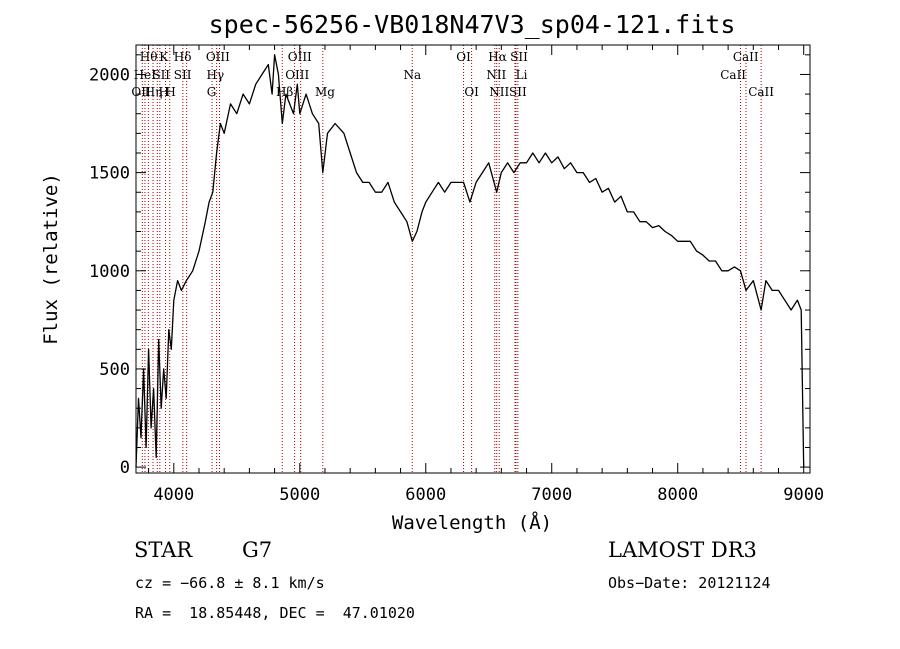 This screenshot has height=649, width=900. Describe the element at coordinates (412, 75) in the screenshot. I see `spectral-line-label: Na` at that location.